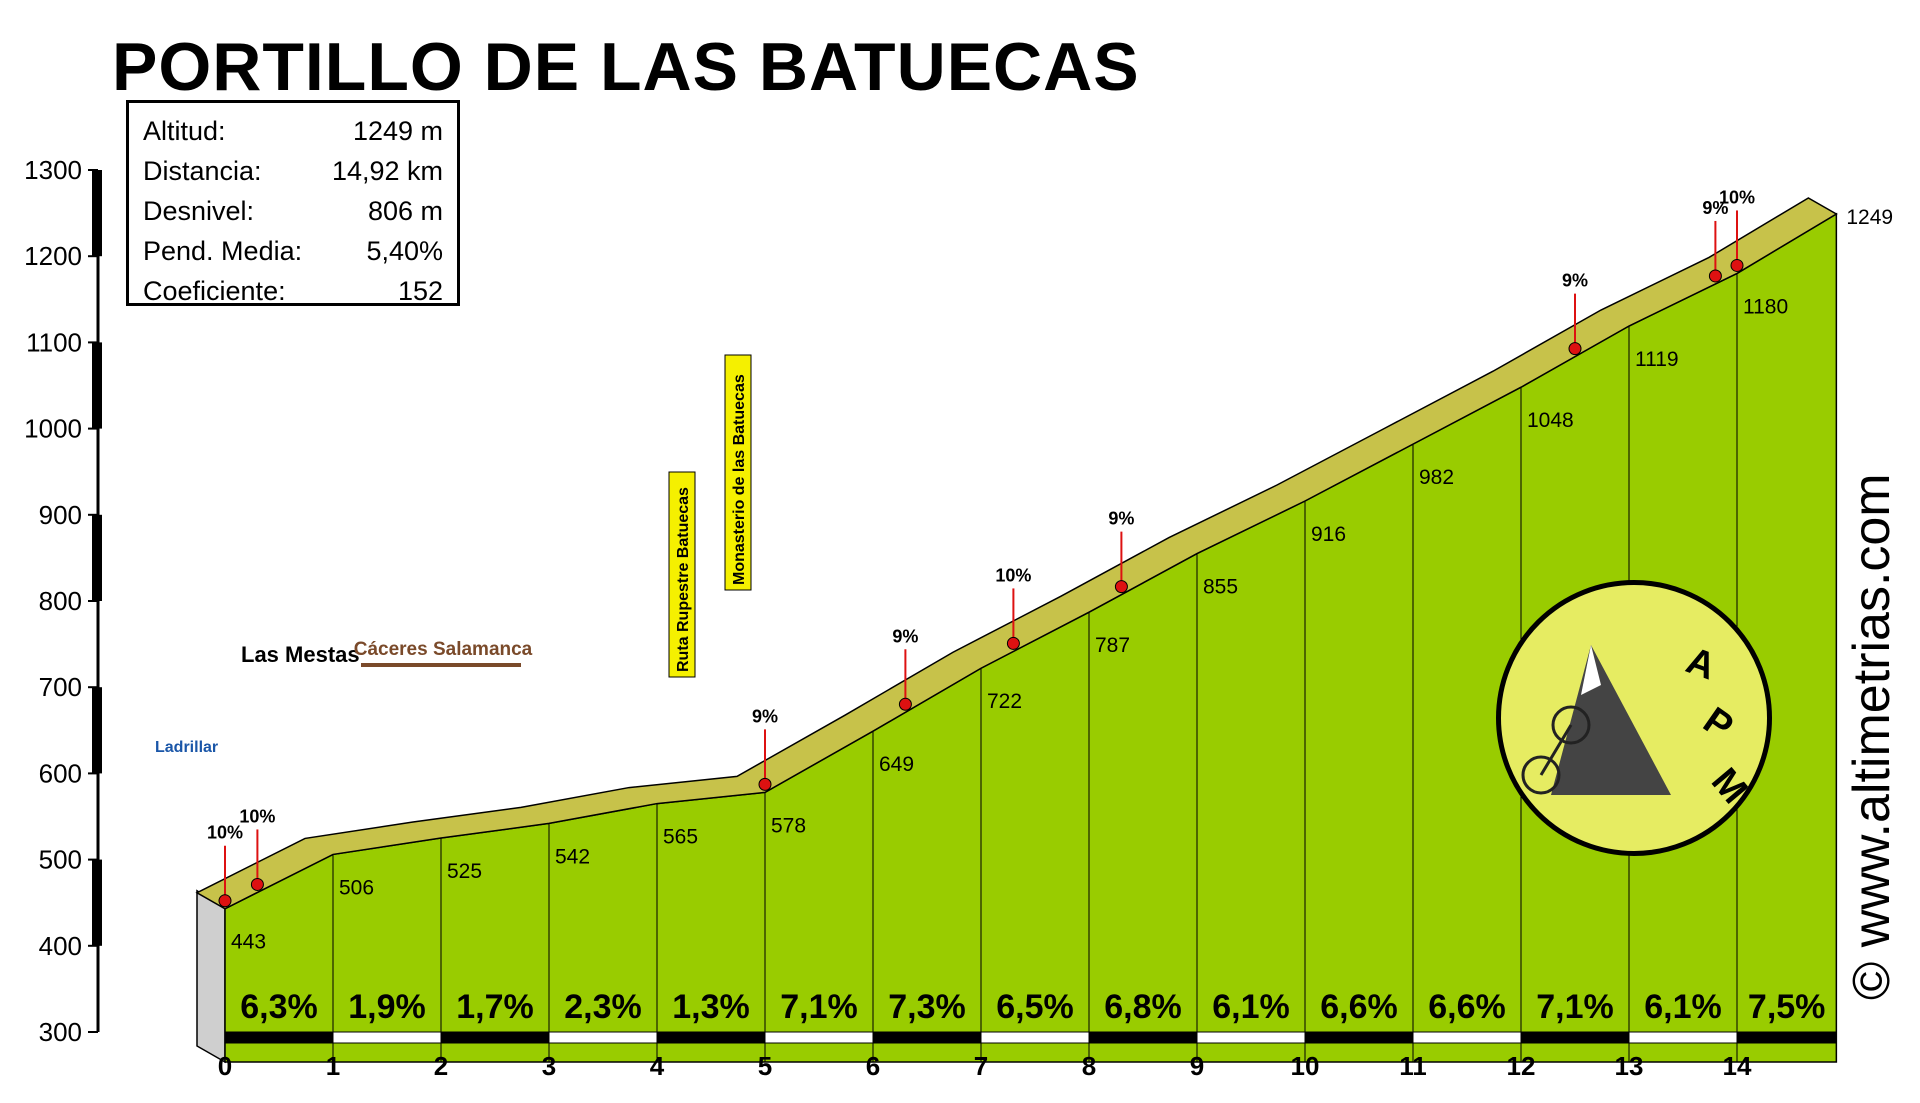 The width and height of the screenshot is (1920, 1103). I want to click on y-tick-label: 1100, so click(54, 342).